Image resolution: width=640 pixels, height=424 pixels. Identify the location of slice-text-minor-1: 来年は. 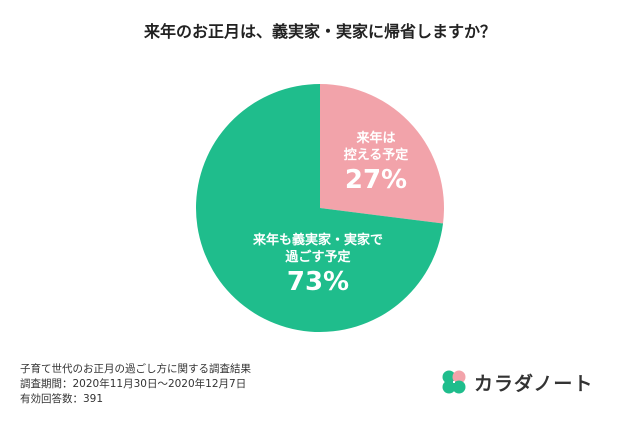
(376, 138).